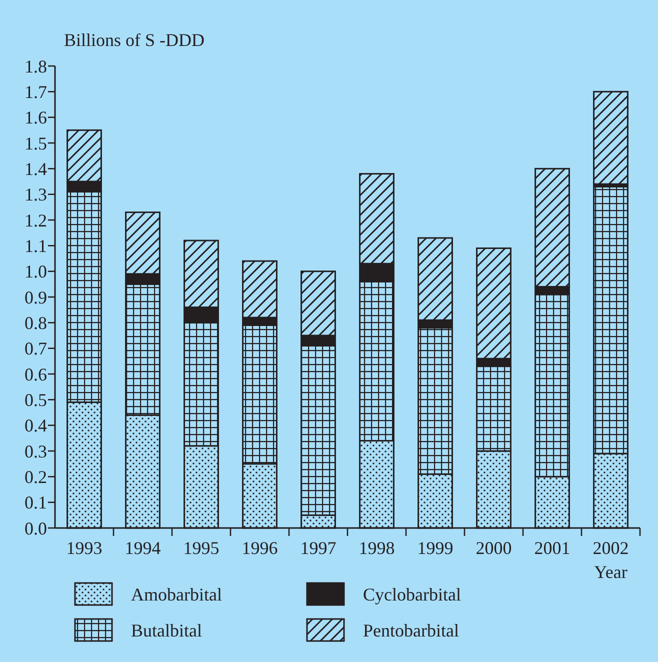 The width and height of the screenshot is (658, 662). Describe the element at coordinates (35, 426) in the screenshot. I see `y-tick-label: 0.4` at that location.